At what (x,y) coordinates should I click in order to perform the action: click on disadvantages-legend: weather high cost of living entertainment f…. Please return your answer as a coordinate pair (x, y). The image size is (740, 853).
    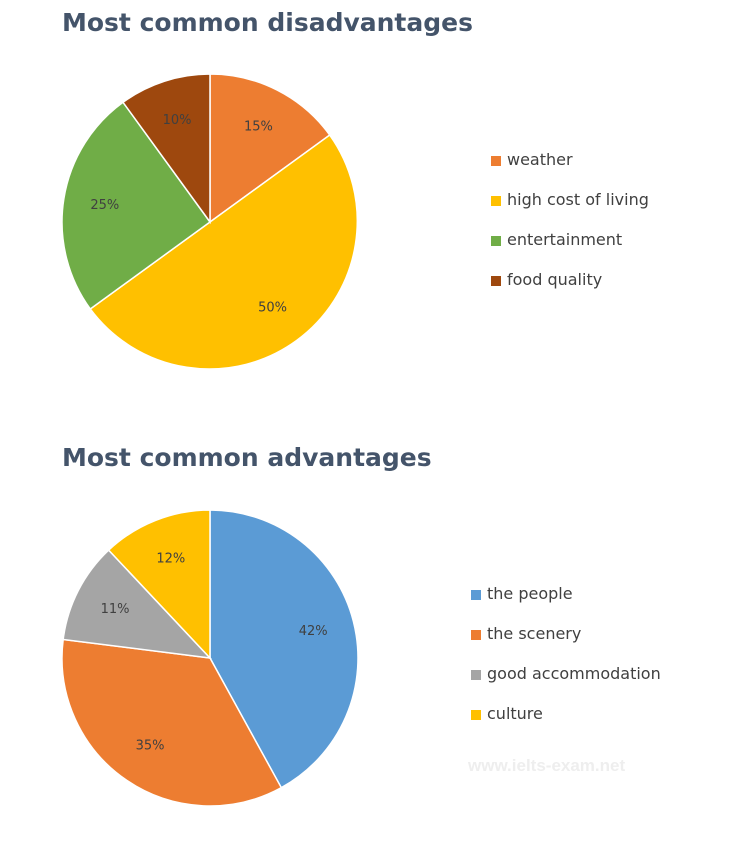
    Looking at the image, I should click on (570, 230).